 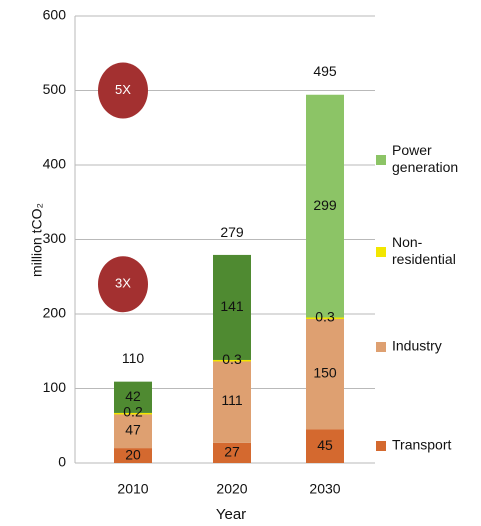 I want to click on x-tick-label: 2010, so click(x=132, y=489).